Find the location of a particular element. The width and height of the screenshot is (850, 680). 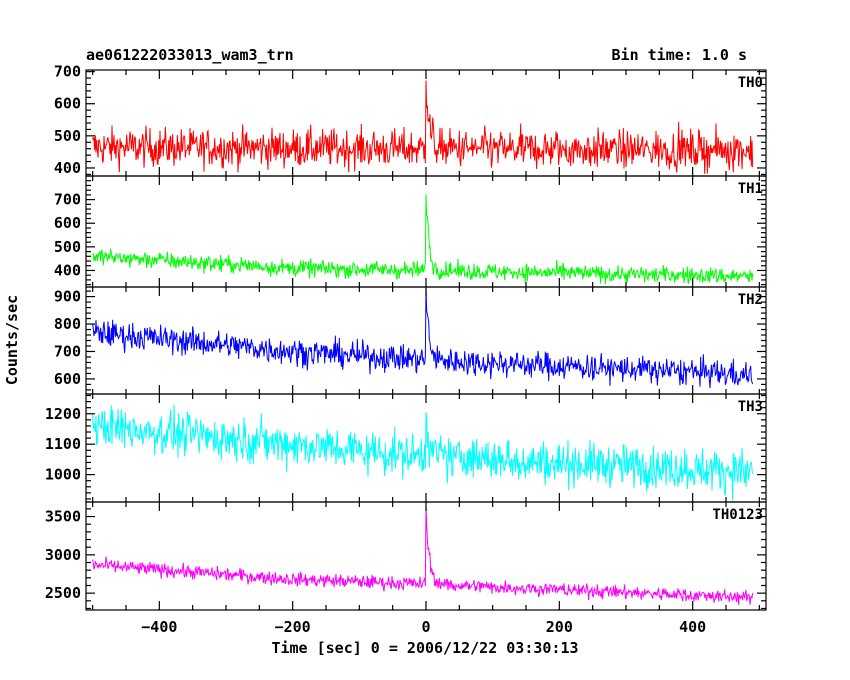

panel-th0123: 2500 3000 3500 TH0123 is located at coordinates (406, 556).